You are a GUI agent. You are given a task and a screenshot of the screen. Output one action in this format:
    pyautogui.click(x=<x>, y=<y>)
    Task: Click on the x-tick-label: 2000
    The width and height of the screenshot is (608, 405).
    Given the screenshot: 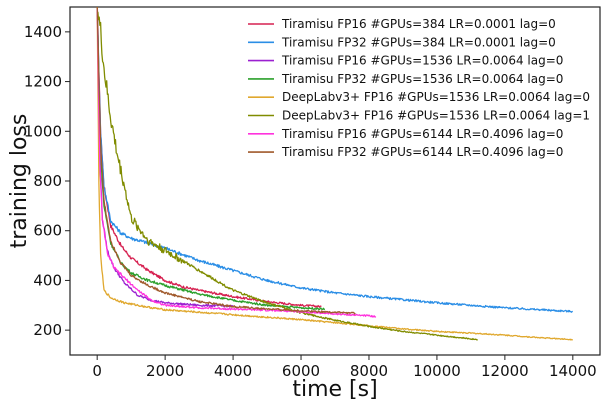 What is the action you would take?
    pyautogui.click(x=165, y=371)
    